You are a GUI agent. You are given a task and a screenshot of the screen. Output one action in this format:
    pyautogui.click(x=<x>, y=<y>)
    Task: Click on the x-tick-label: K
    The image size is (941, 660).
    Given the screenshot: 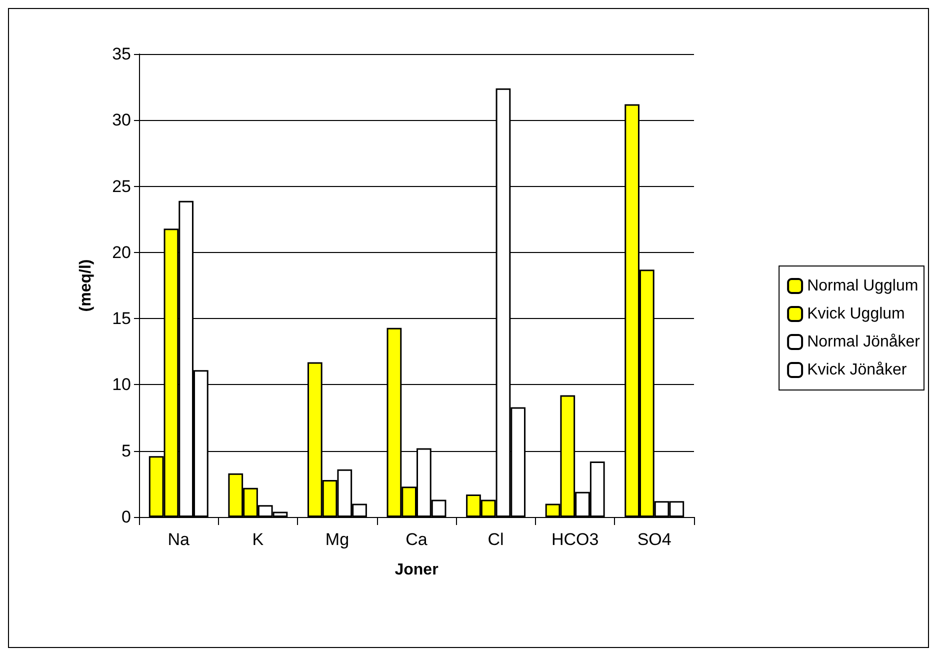 What is the action you would take?
    pyautogui.click(x=258, y=539)
    